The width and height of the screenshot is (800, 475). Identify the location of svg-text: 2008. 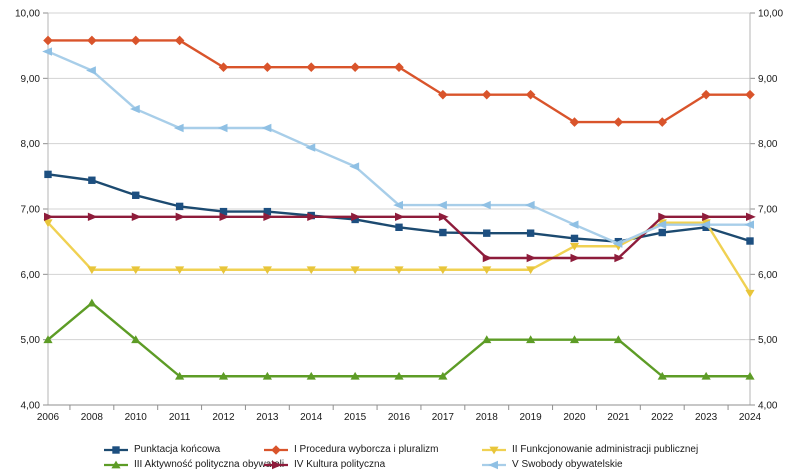
(92, 417).